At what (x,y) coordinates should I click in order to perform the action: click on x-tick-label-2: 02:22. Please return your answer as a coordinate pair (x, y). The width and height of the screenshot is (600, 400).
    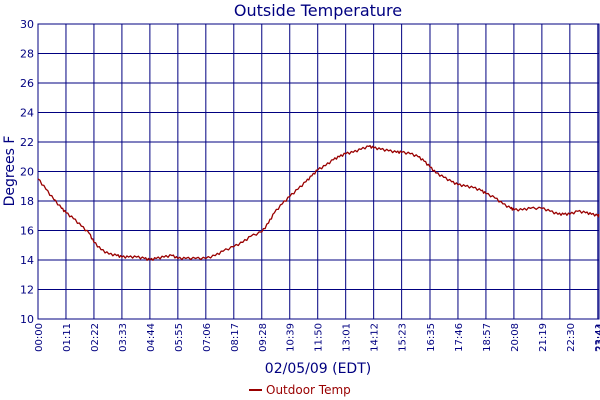
    Looking at the image, I should click on (95, 337).